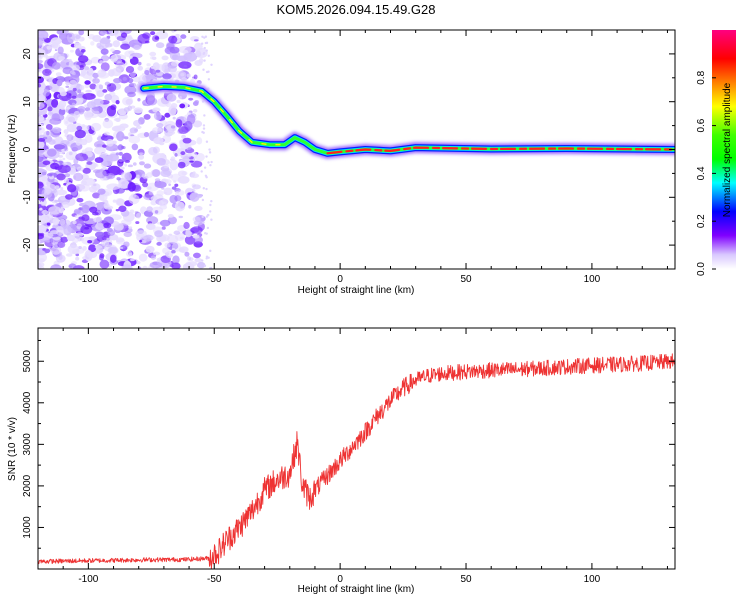 The image size is (750, 600). What do you see at coordinates (27, 244) in the screenshot?
I see `y-tick-label: -20` at bounding box center [27, 244].